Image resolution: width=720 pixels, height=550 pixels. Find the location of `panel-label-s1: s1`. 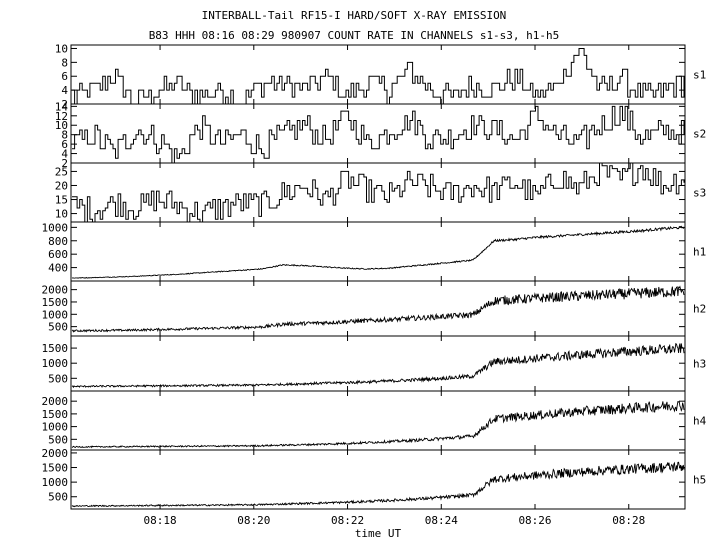

panel-label-s1: s1 is located at coordinates (699, 75).